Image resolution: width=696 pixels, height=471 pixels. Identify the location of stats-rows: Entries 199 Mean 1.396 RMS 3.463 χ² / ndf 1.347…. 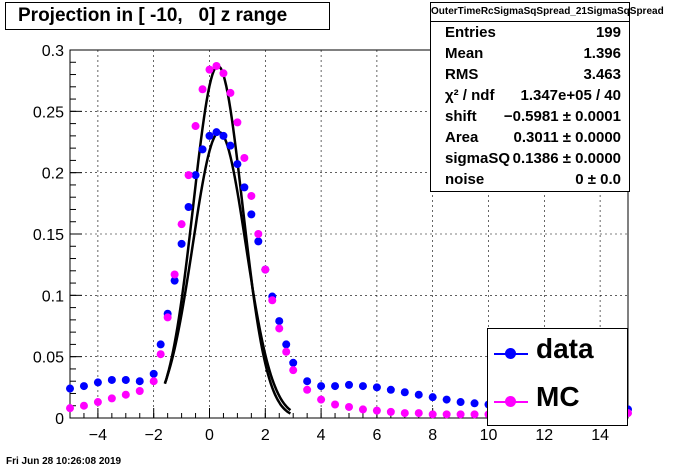
(530, 106).